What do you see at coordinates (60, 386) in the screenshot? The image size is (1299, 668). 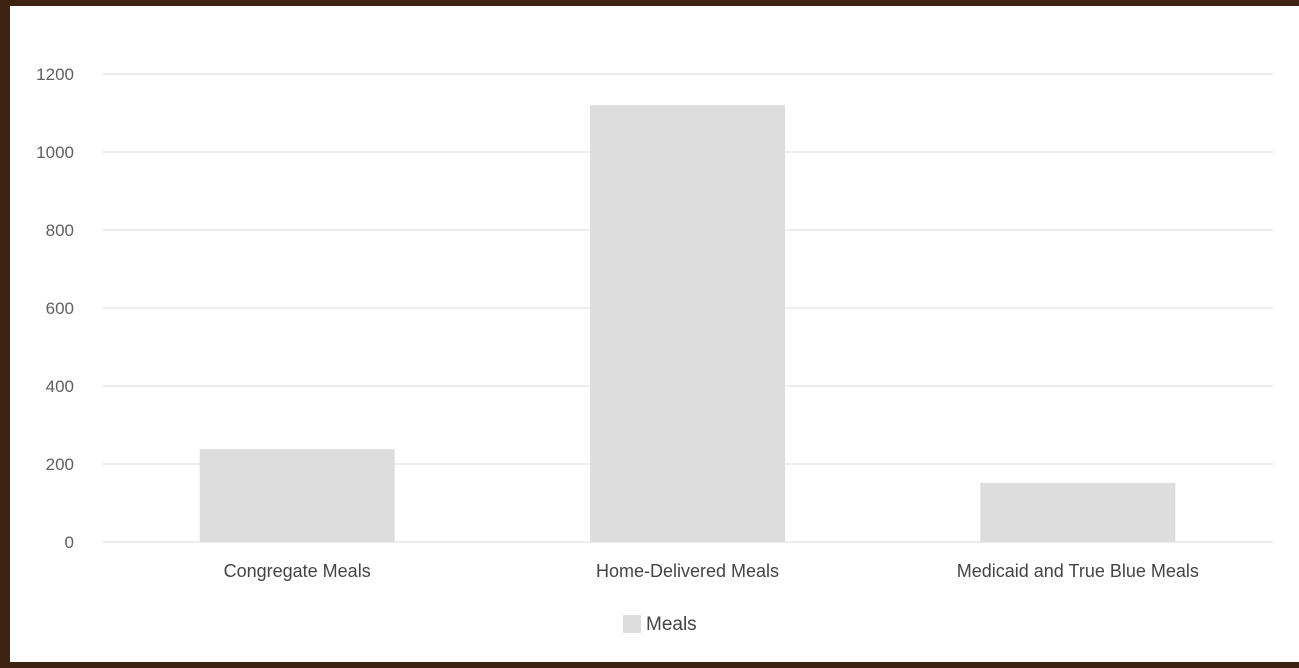 I see `y-tick-label-400: 400` at bounding box center [60, 386].